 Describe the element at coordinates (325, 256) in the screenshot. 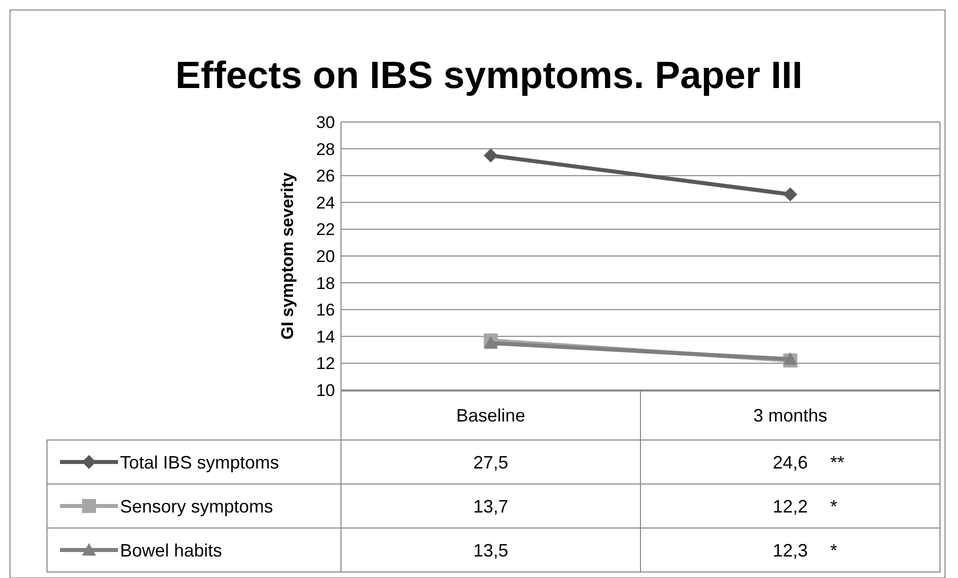

I see `y-tick-label: 20` at that location.